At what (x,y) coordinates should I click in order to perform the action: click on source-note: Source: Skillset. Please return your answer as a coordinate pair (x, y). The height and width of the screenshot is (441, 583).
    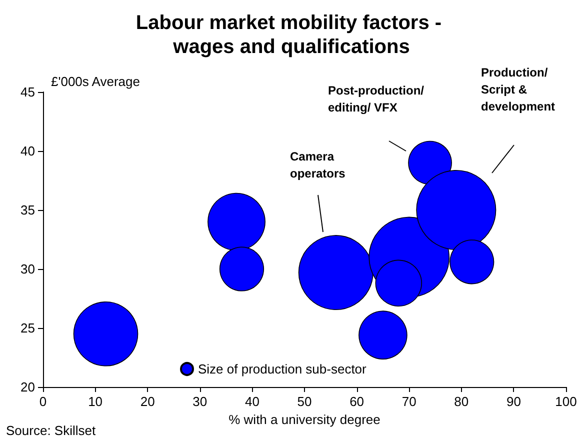
    Looking at the image, I should click on (51, 430).